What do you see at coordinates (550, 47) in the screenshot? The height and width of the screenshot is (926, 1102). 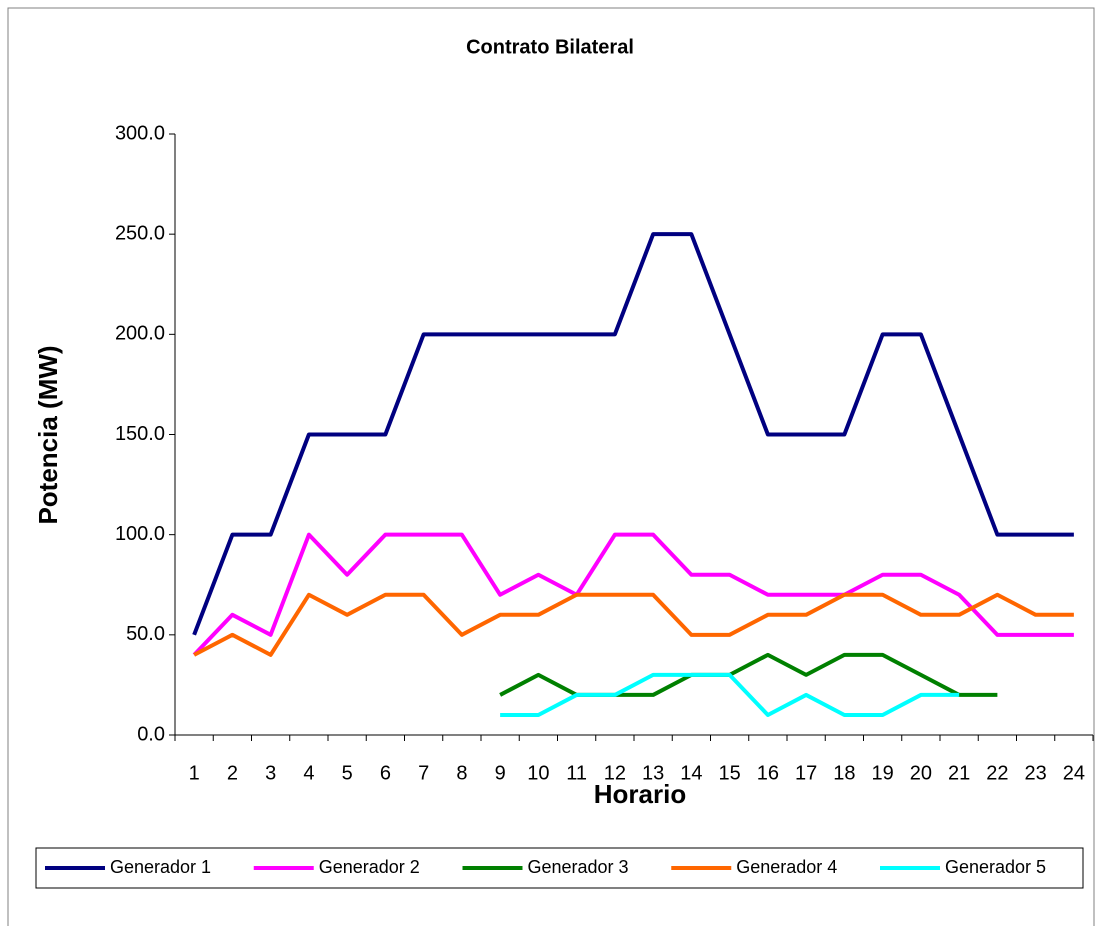 I see `chart-title: Contrato Bilateral` at bounding box center [550, 47].